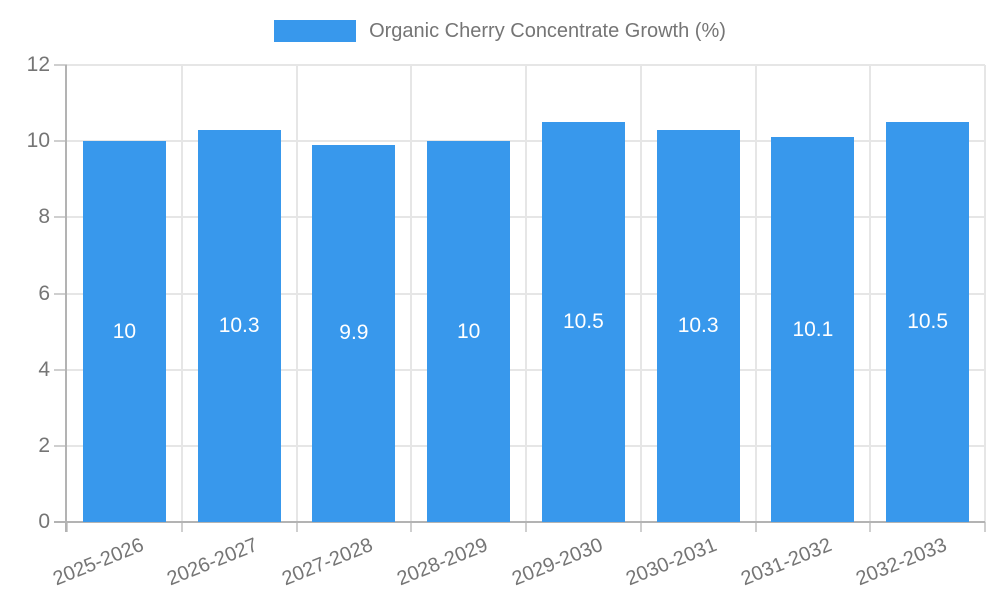 The height and width of the screenshot is (600, 1000). I want to click on y-axis-tick-label: 0, so click(44, 521).